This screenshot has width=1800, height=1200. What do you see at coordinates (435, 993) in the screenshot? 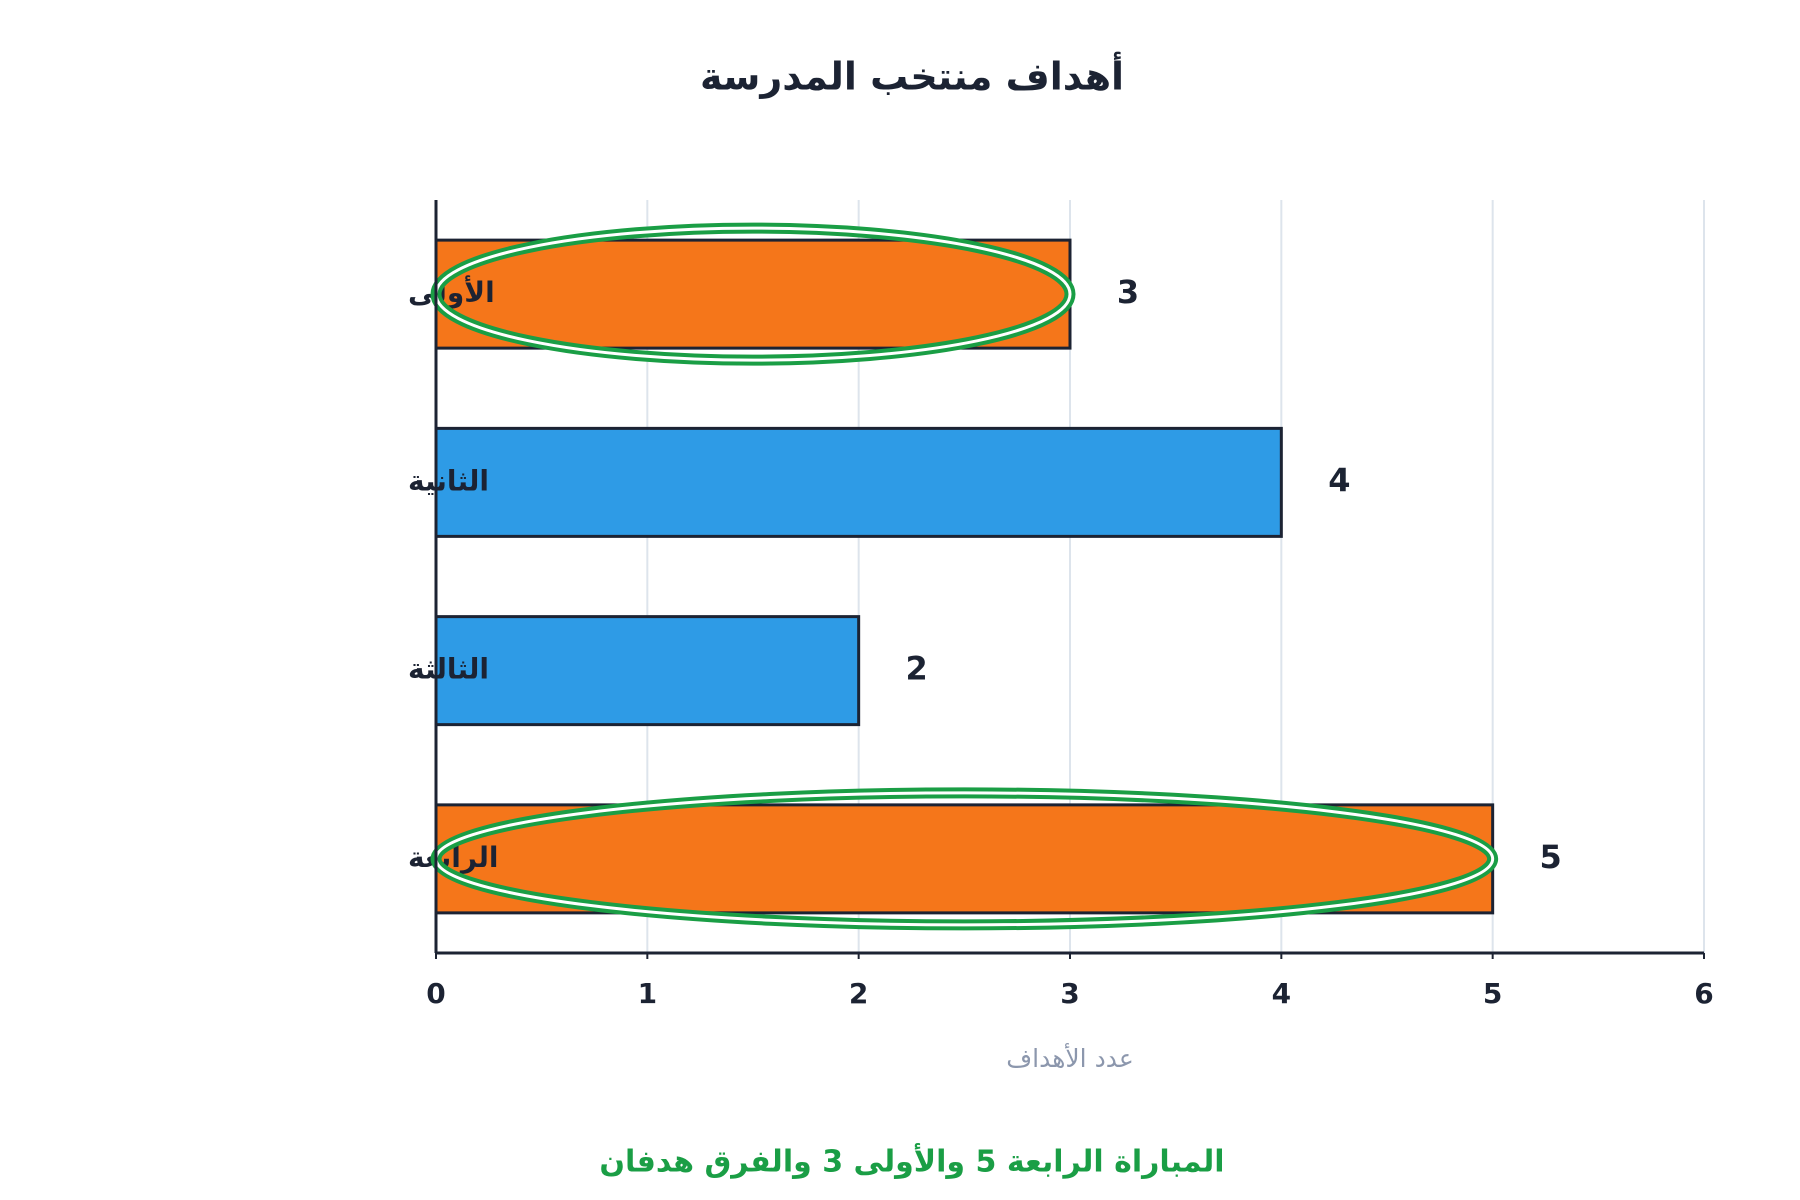
I see `x-tick-label: 0` at bounding box center [435, 993].